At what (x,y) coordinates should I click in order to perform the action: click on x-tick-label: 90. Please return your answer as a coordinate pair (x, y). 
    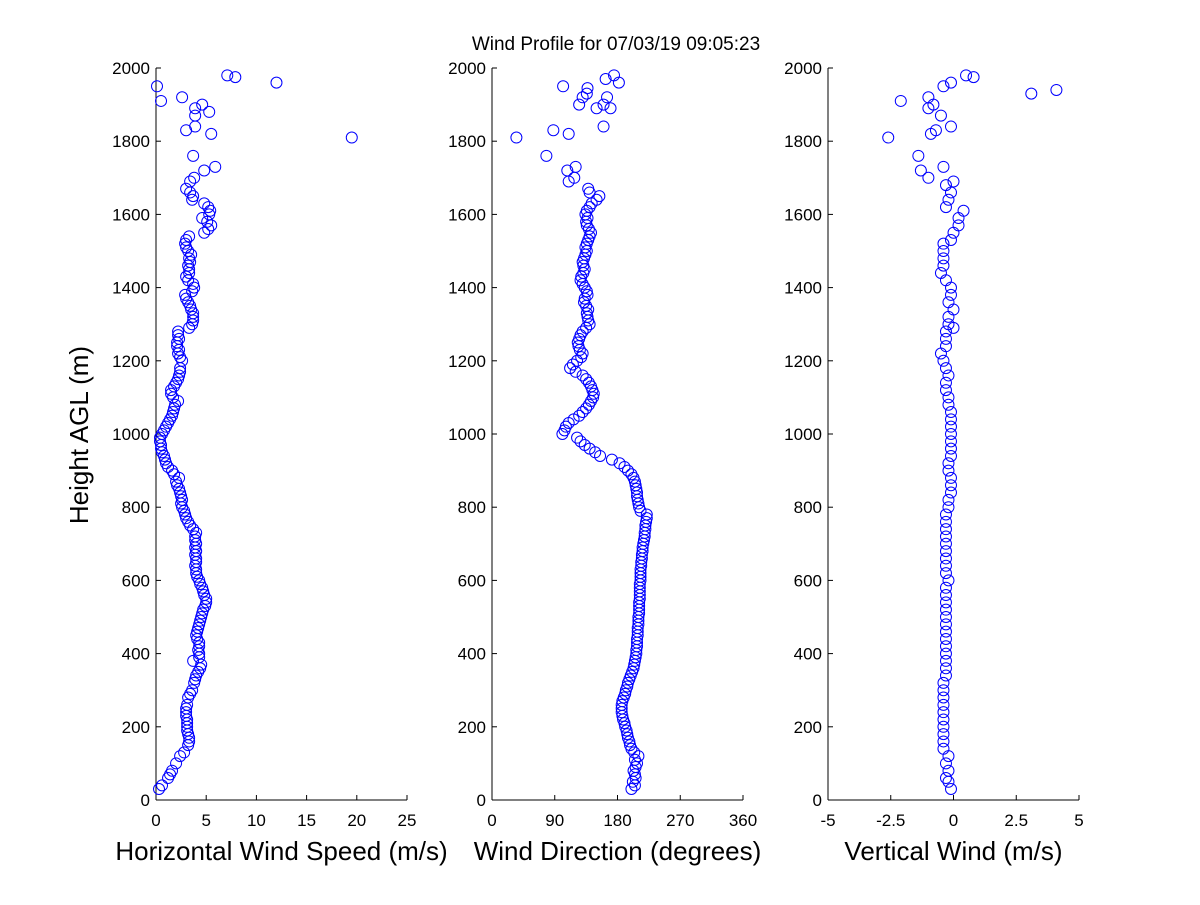
    Looking at the image, I should click on (554, 820).